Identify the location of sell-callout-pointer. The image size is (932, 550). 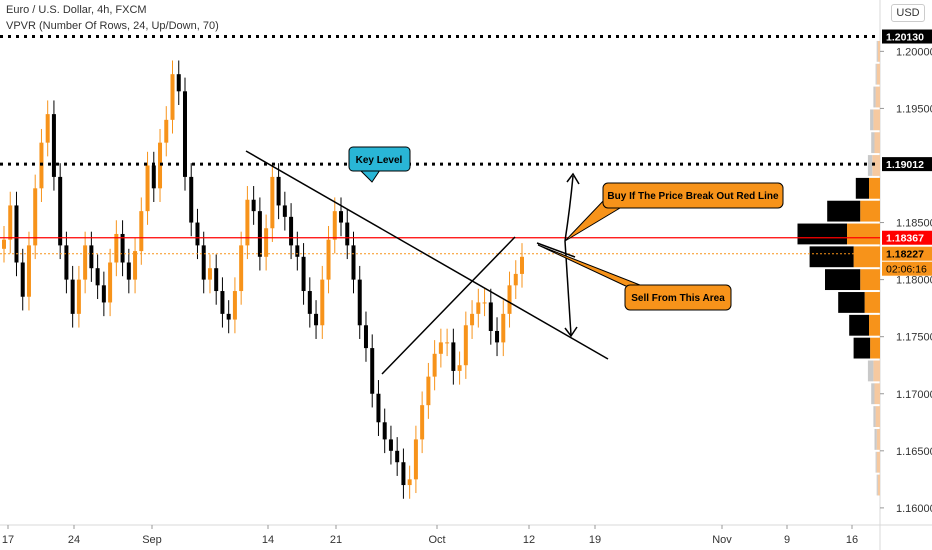
(591, 266).